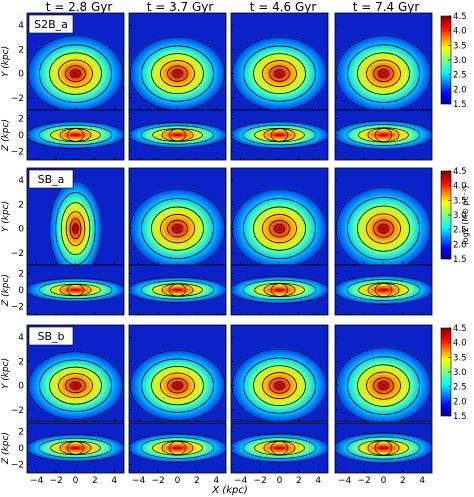 This screenshot has width=474, height=497. What do you see at coordinates (51, 24) in the screenshot?
I see `model-label: S2B_a` at bounding box center [51, 24].